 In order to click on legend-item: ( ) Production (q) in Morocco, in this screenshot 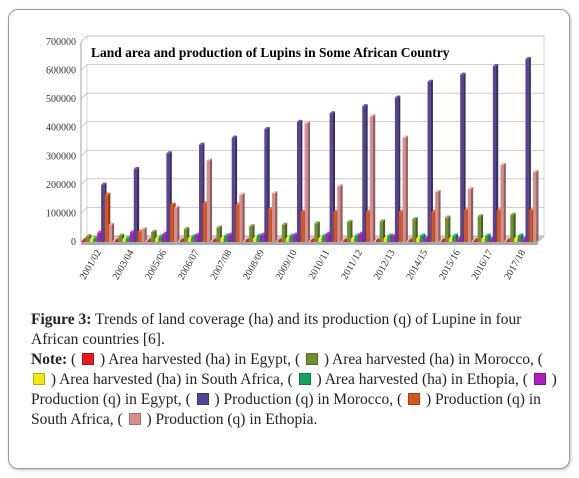, I will do `click(287, 399)`.